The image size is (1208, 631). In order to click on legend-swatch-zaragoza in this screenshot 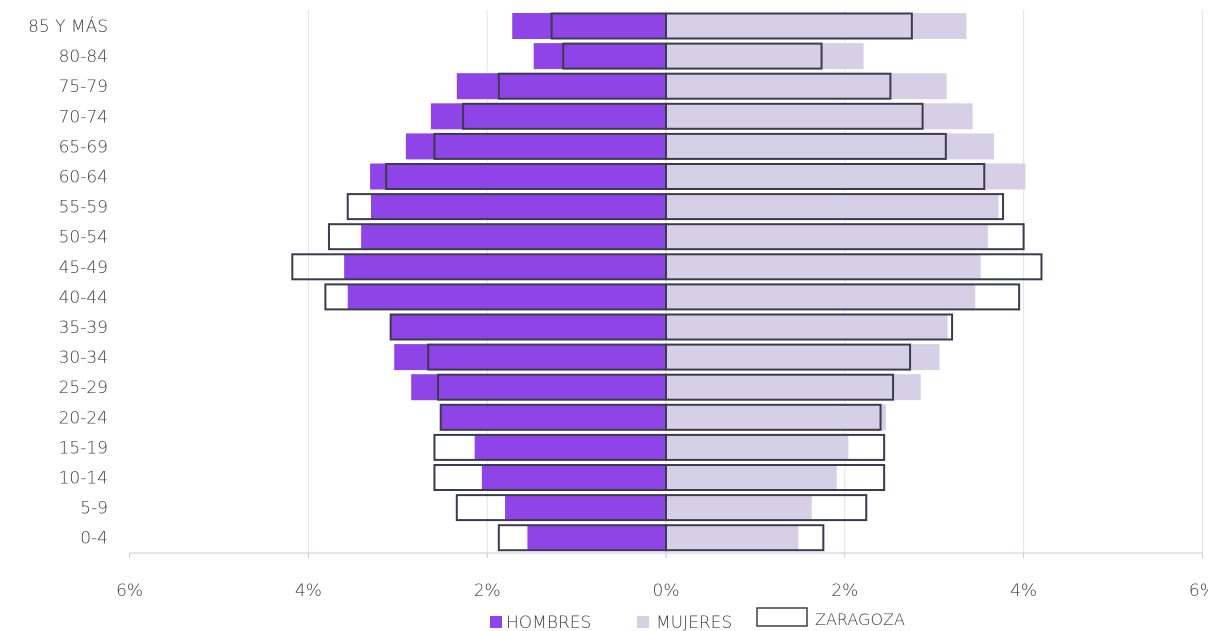, I will do `click(782, 617)`.